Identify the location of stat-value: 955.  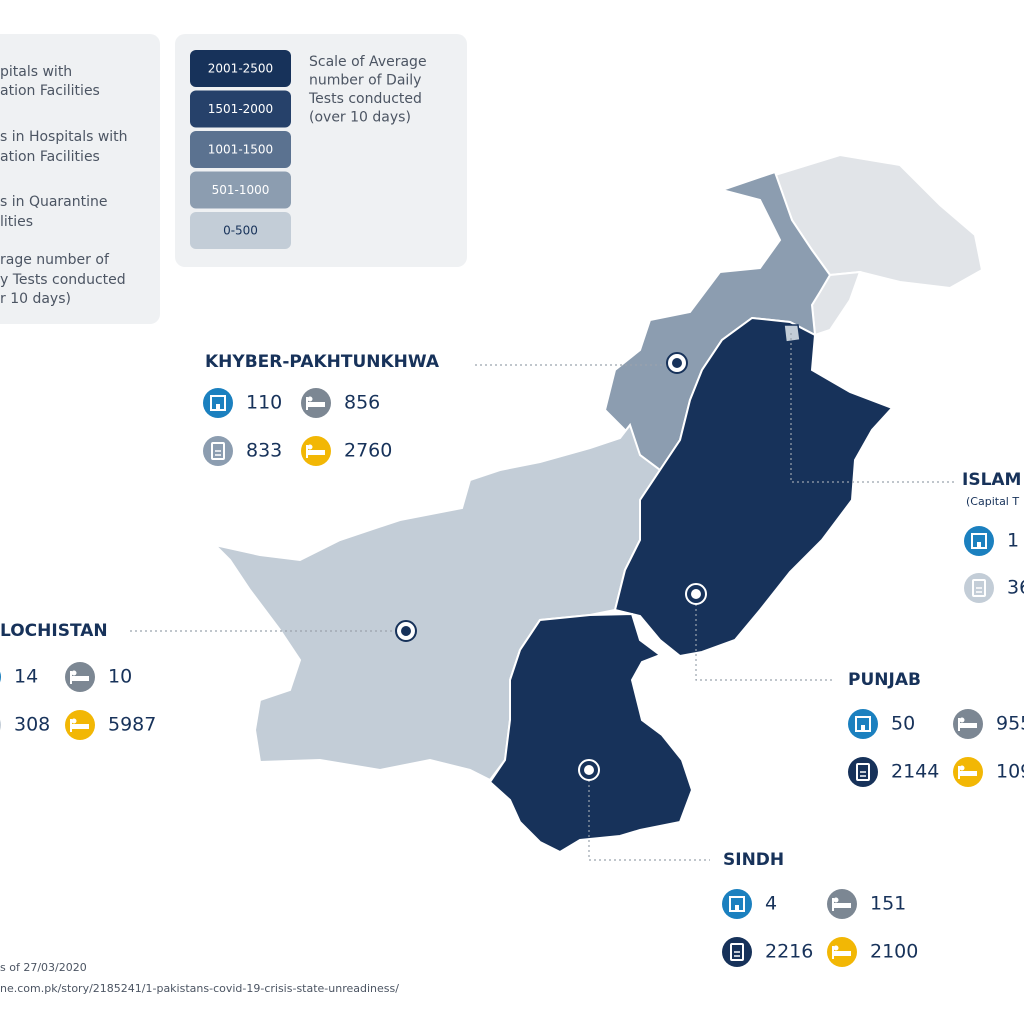
(1010, 724).